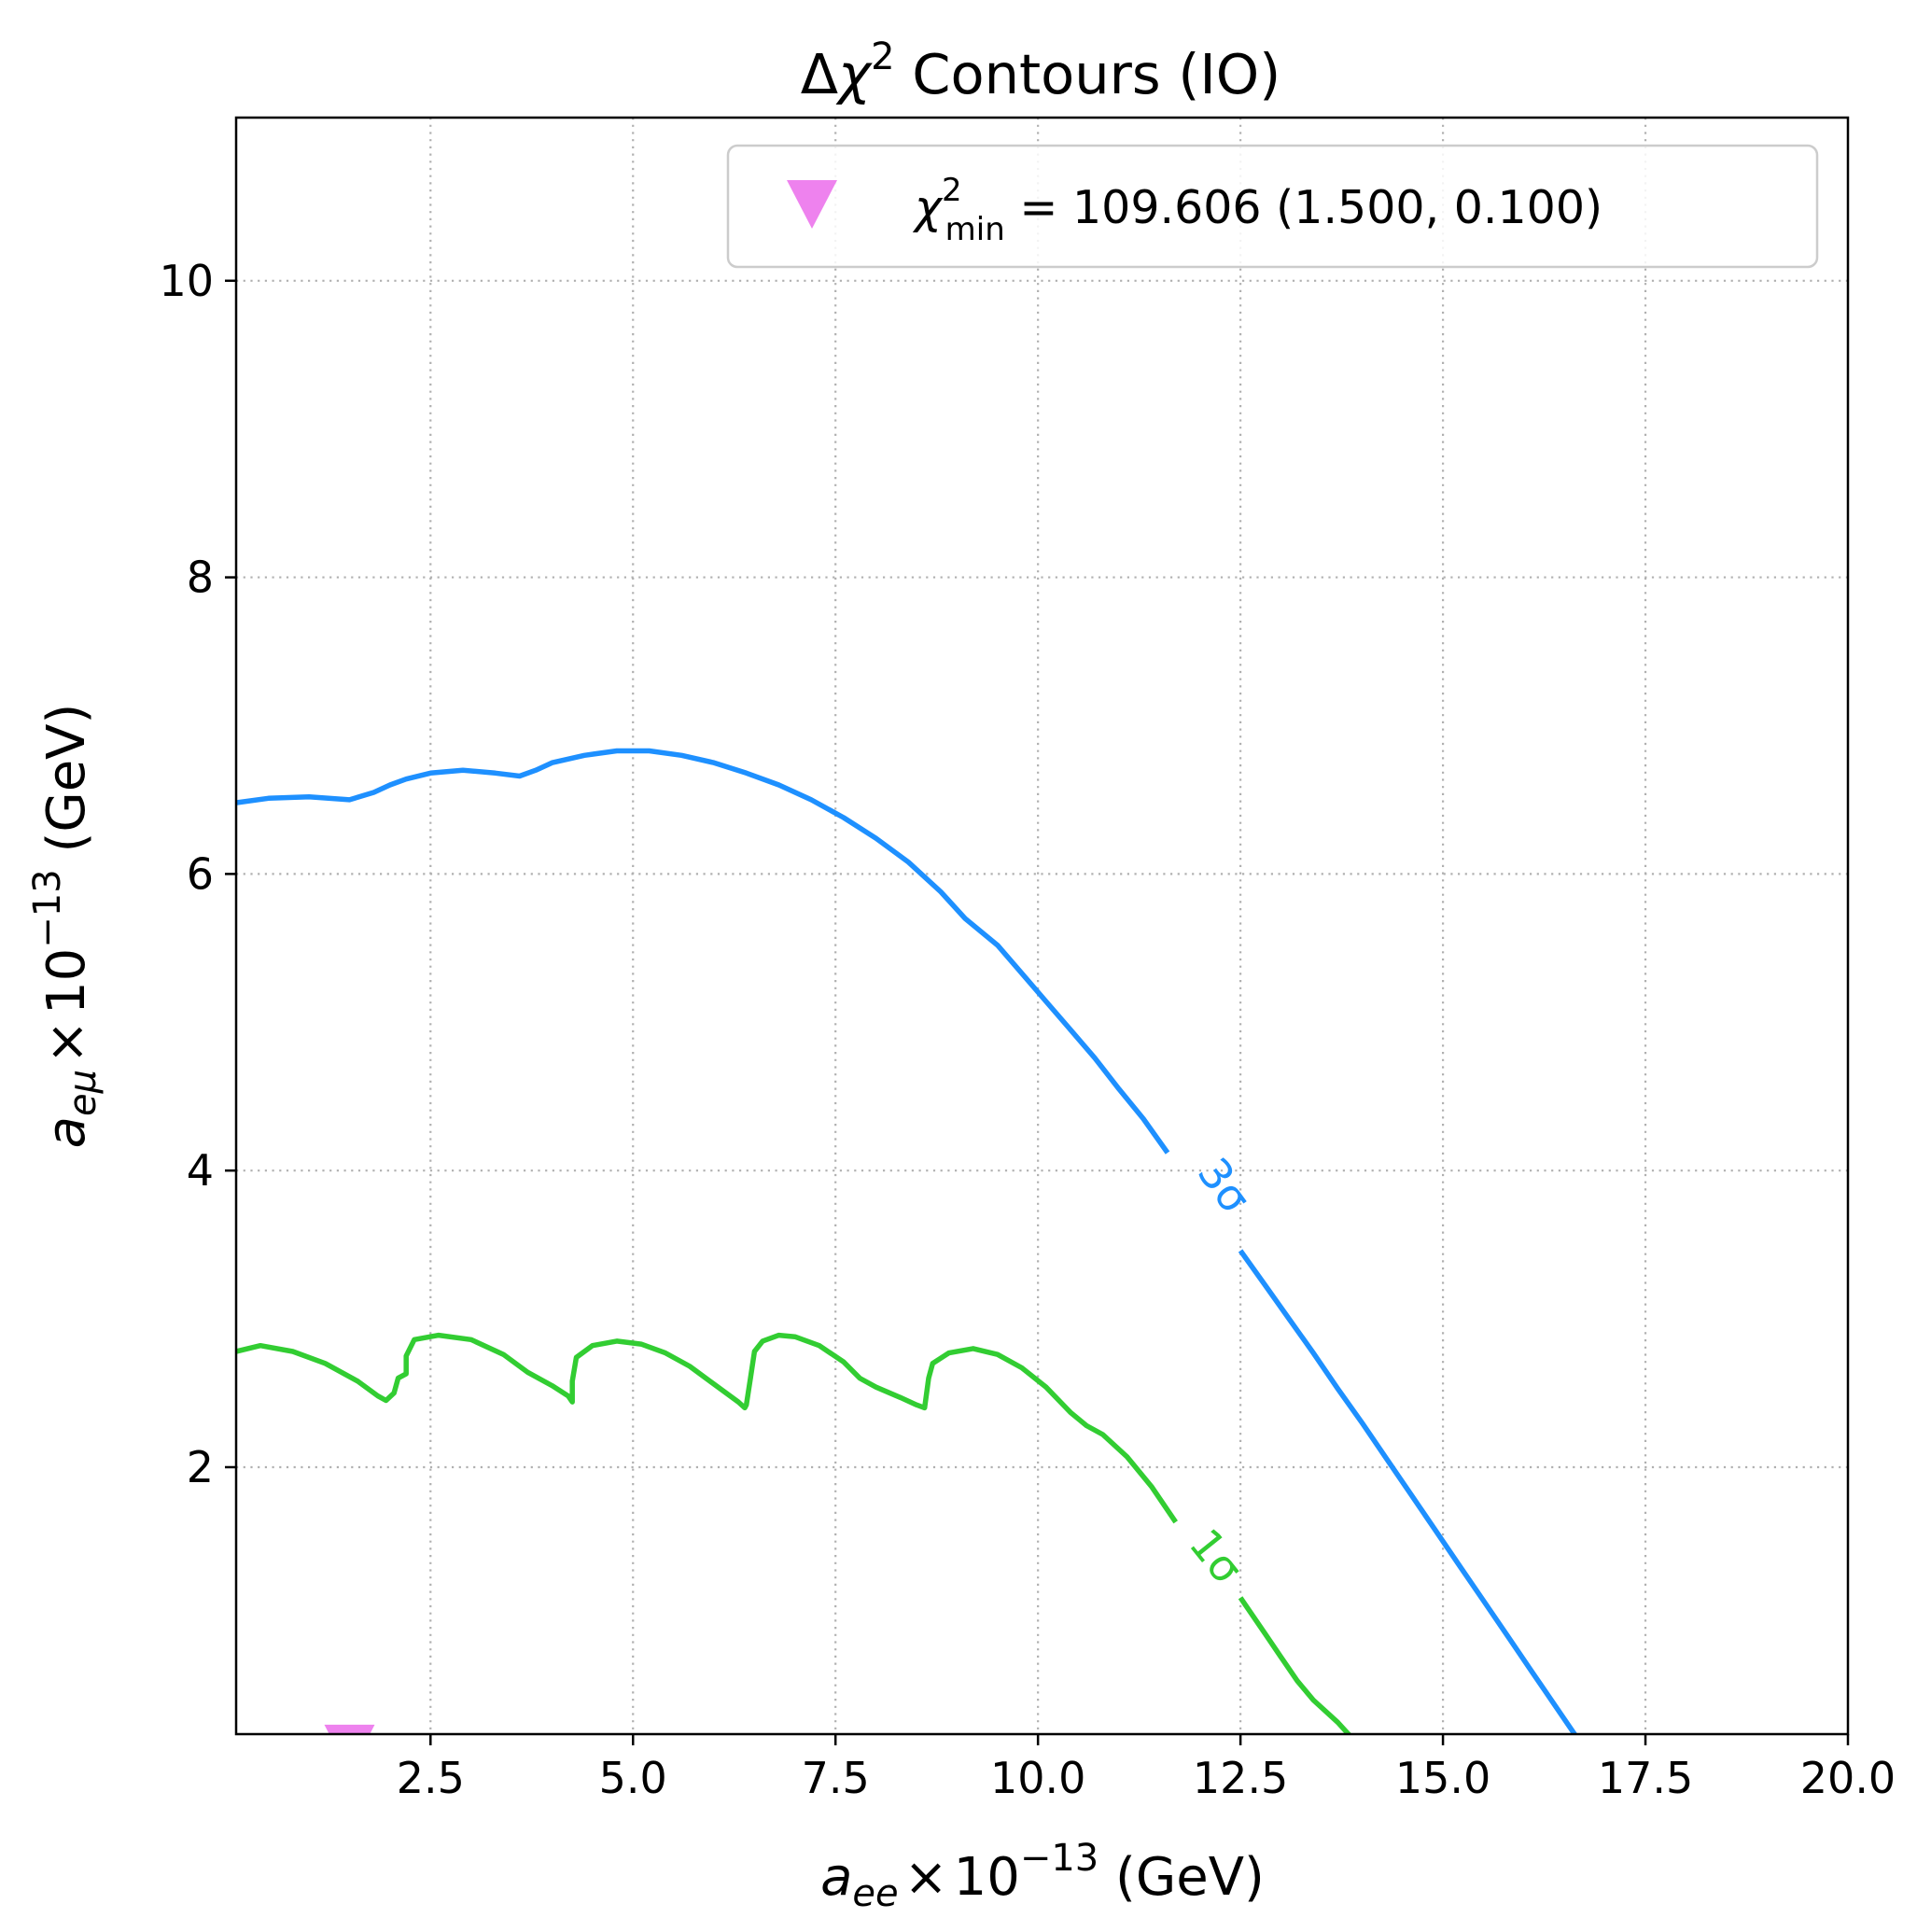  What do you see at coordinates (1257, 210) in the screenshot?
I see `legend-entry-label: χ2 min = 109.606 (1.500, 0.100)` at bounding box center [1257, 210].